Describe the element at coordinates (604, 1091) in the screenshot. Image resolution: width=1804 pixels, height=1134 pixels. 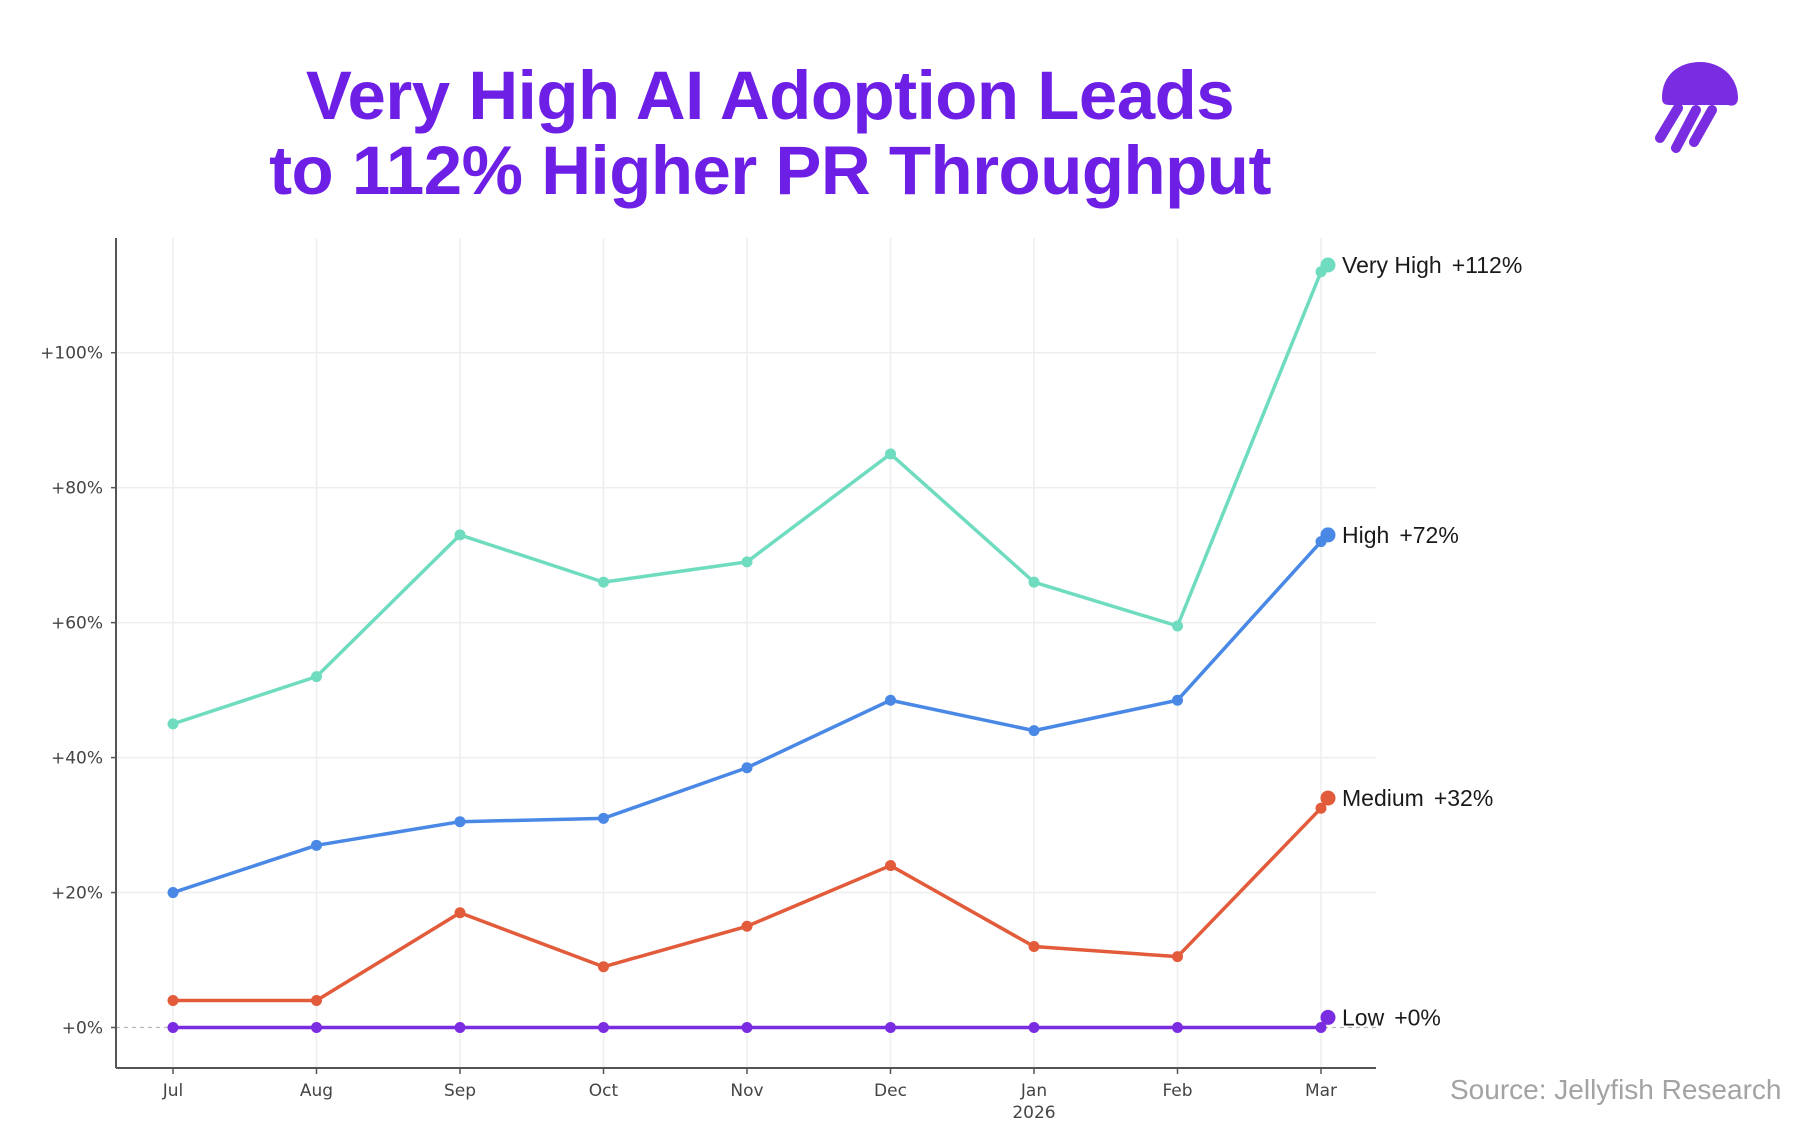
I see `x-tick-label: Oct` at that location.